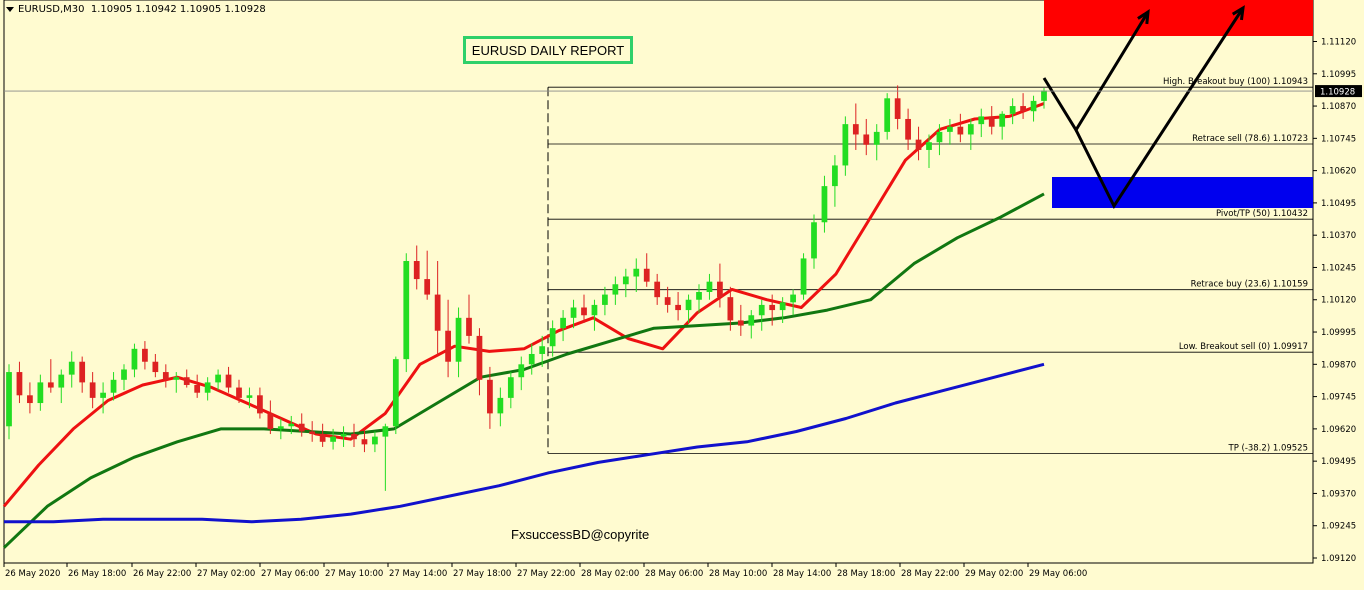  Describe the element at coordinates (1338, 75) in the screenshot. I see `y-tick-label: 1.10995` at that location.